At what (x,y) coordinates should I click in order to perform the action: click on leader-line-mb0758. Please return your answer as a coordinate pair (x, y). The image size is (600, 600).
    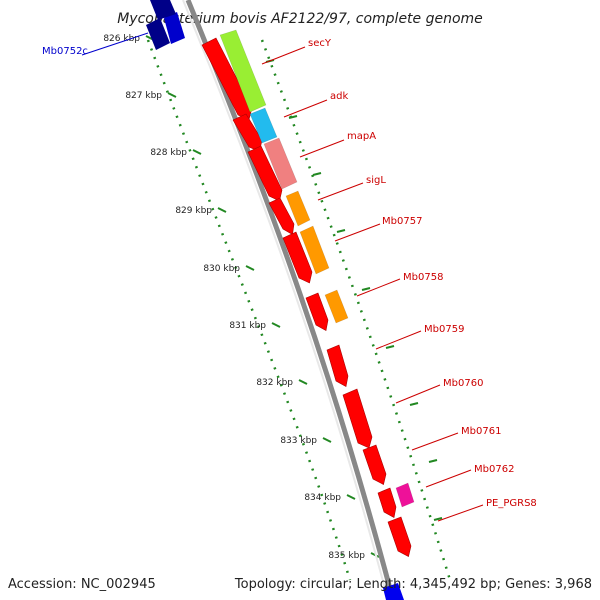
    Looking at the image, I should click on (378, 287).